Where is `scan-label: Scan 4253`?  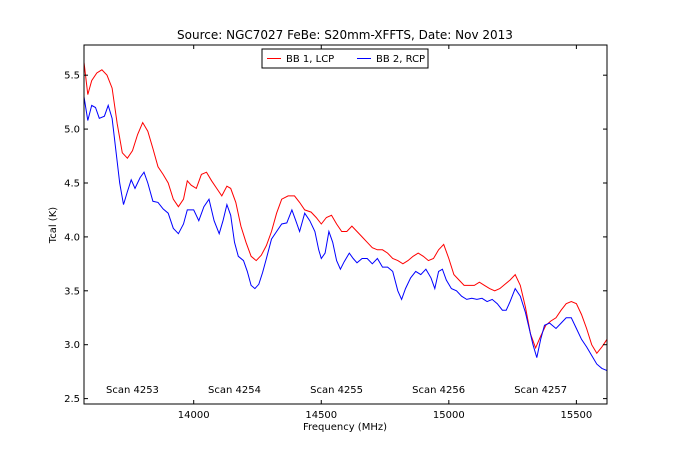
scan-label: Scan 4253 is located at coordinates (132, 390).